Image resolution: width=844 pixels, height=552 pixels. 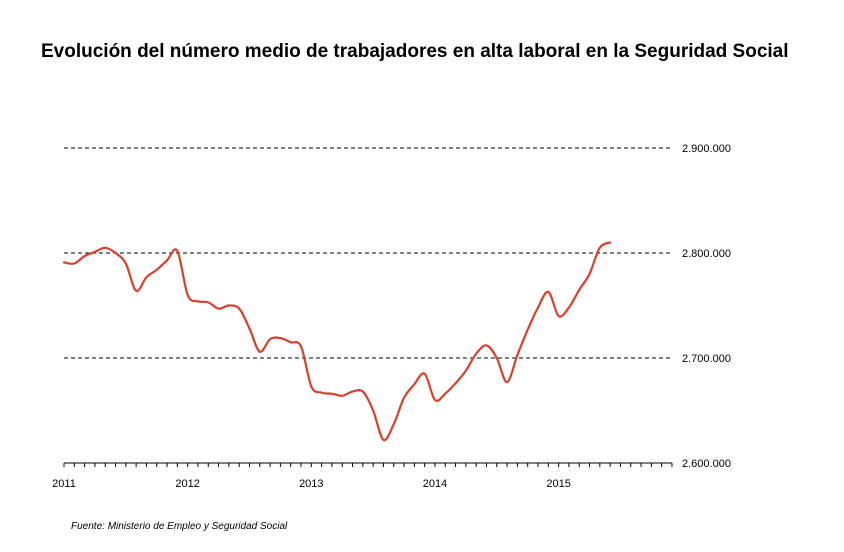 I want to click on y-tick-label-3: 2.900.000, so click(x=706, y=149).